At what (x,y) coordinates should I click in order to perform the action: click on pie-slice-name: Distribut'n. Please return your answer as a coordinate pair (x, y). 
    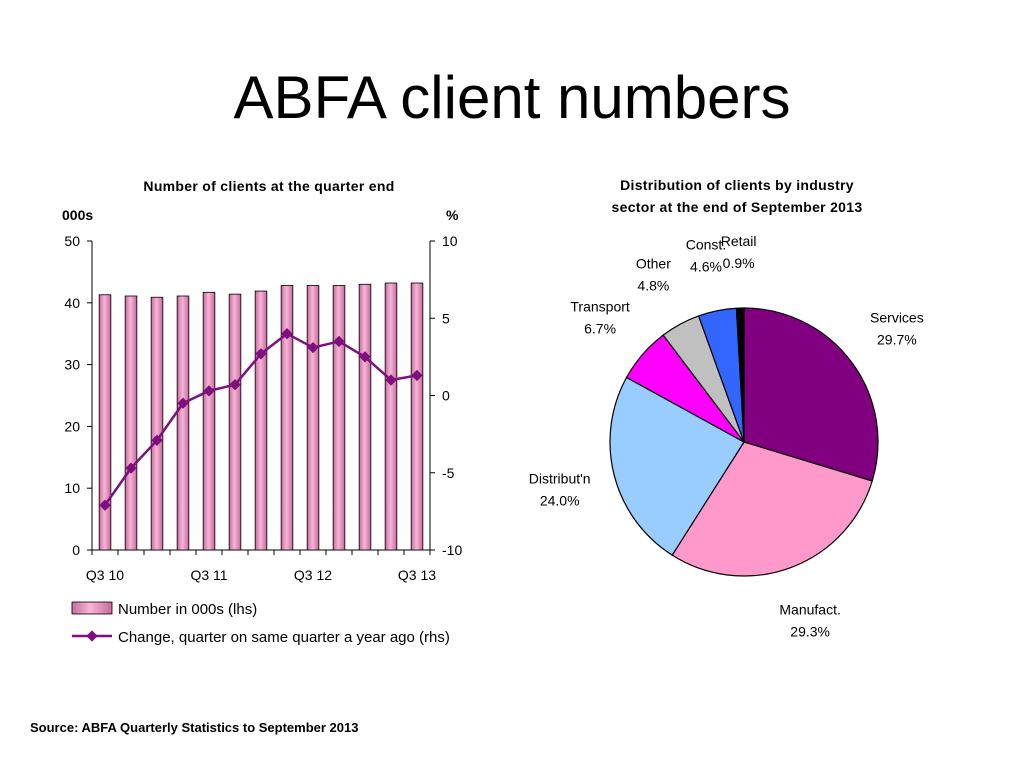
    Looking at the image, I should click on (560, 478).